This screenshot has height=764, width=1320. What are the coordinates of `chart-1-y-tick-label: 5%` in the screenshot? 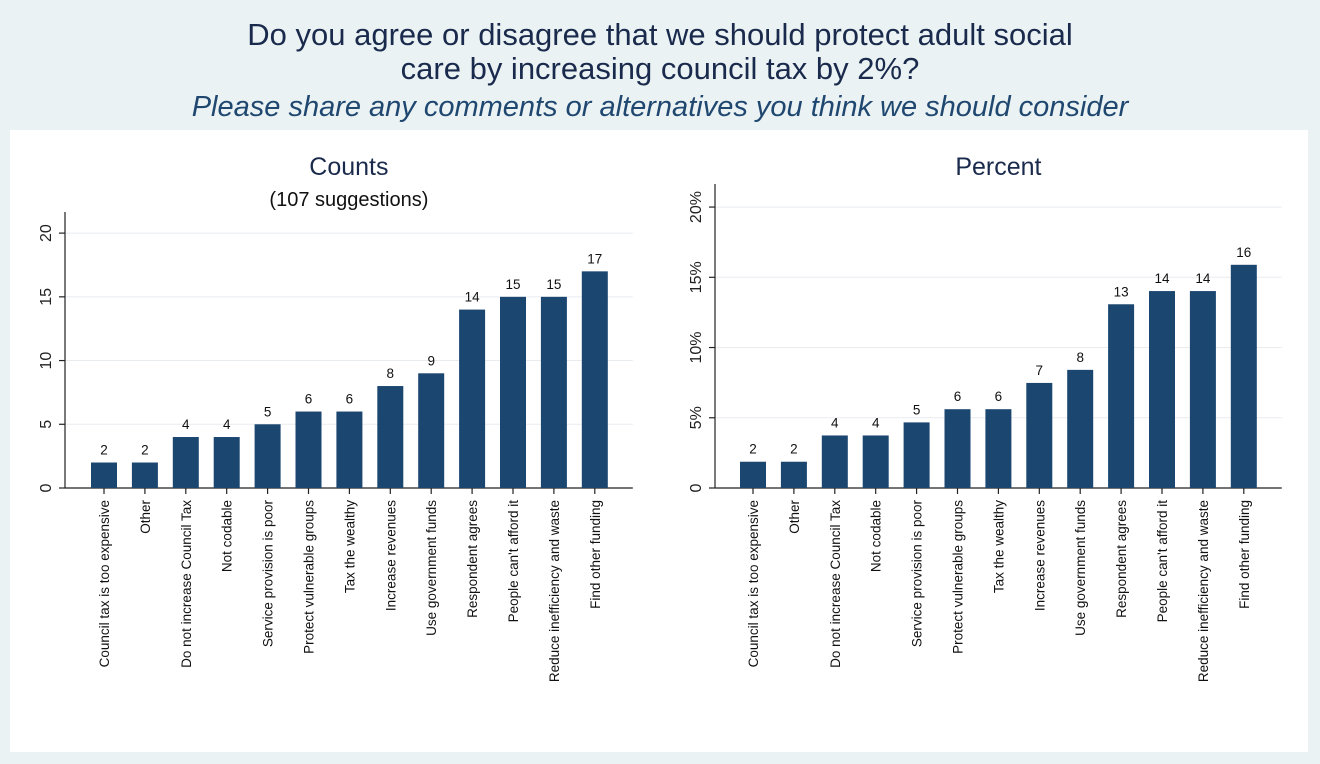 It's located at (696, 417).